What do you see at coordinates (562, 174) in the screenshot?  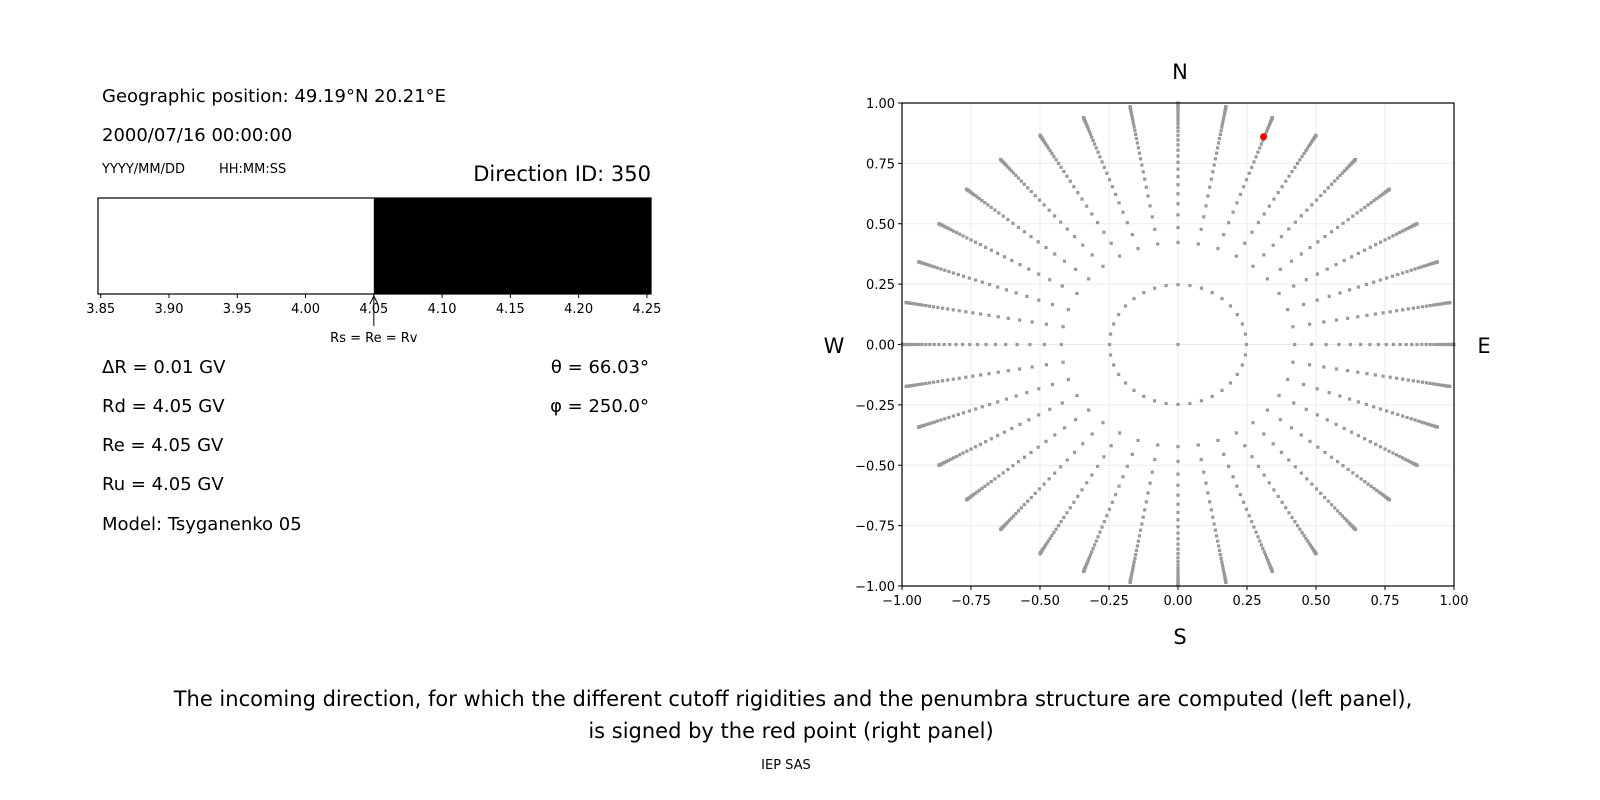 I see `direction-id: Direction ID: 350` at bounding box center [562, 174].